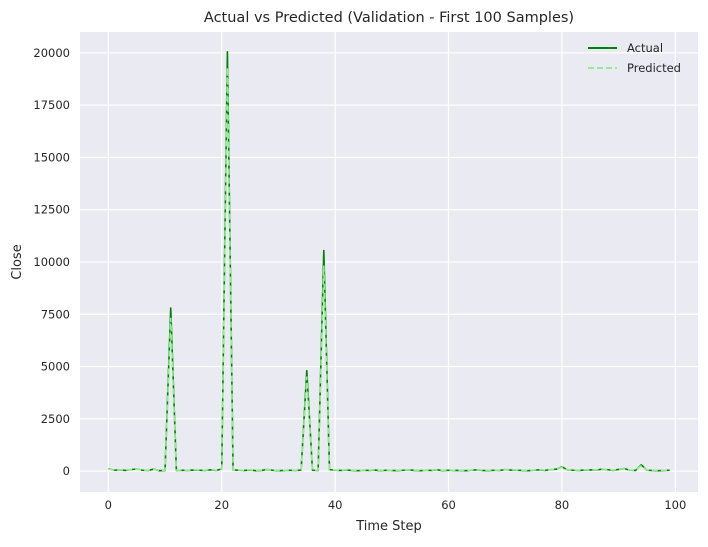 The width and height of the screenshot is (708, 547). Describe the element at coordinates (221, 505) in the screenshot. I see `x-tick-label: 20` at that location.